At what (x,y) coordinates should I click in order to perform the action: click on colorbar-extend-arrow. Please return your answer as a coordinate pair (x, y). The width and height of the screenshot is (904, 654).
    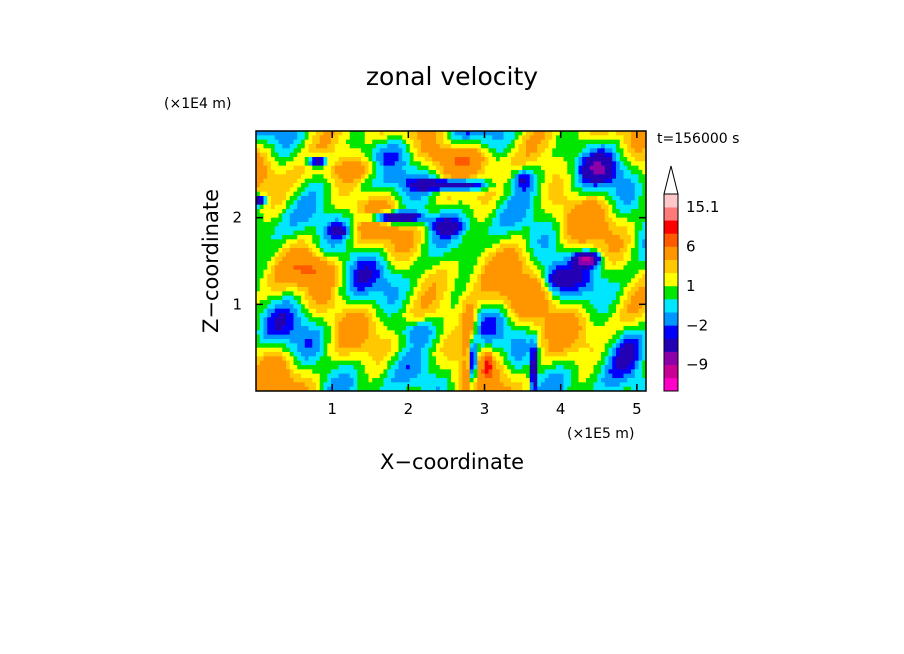
    Looking at the image, I should click on (671, 180).